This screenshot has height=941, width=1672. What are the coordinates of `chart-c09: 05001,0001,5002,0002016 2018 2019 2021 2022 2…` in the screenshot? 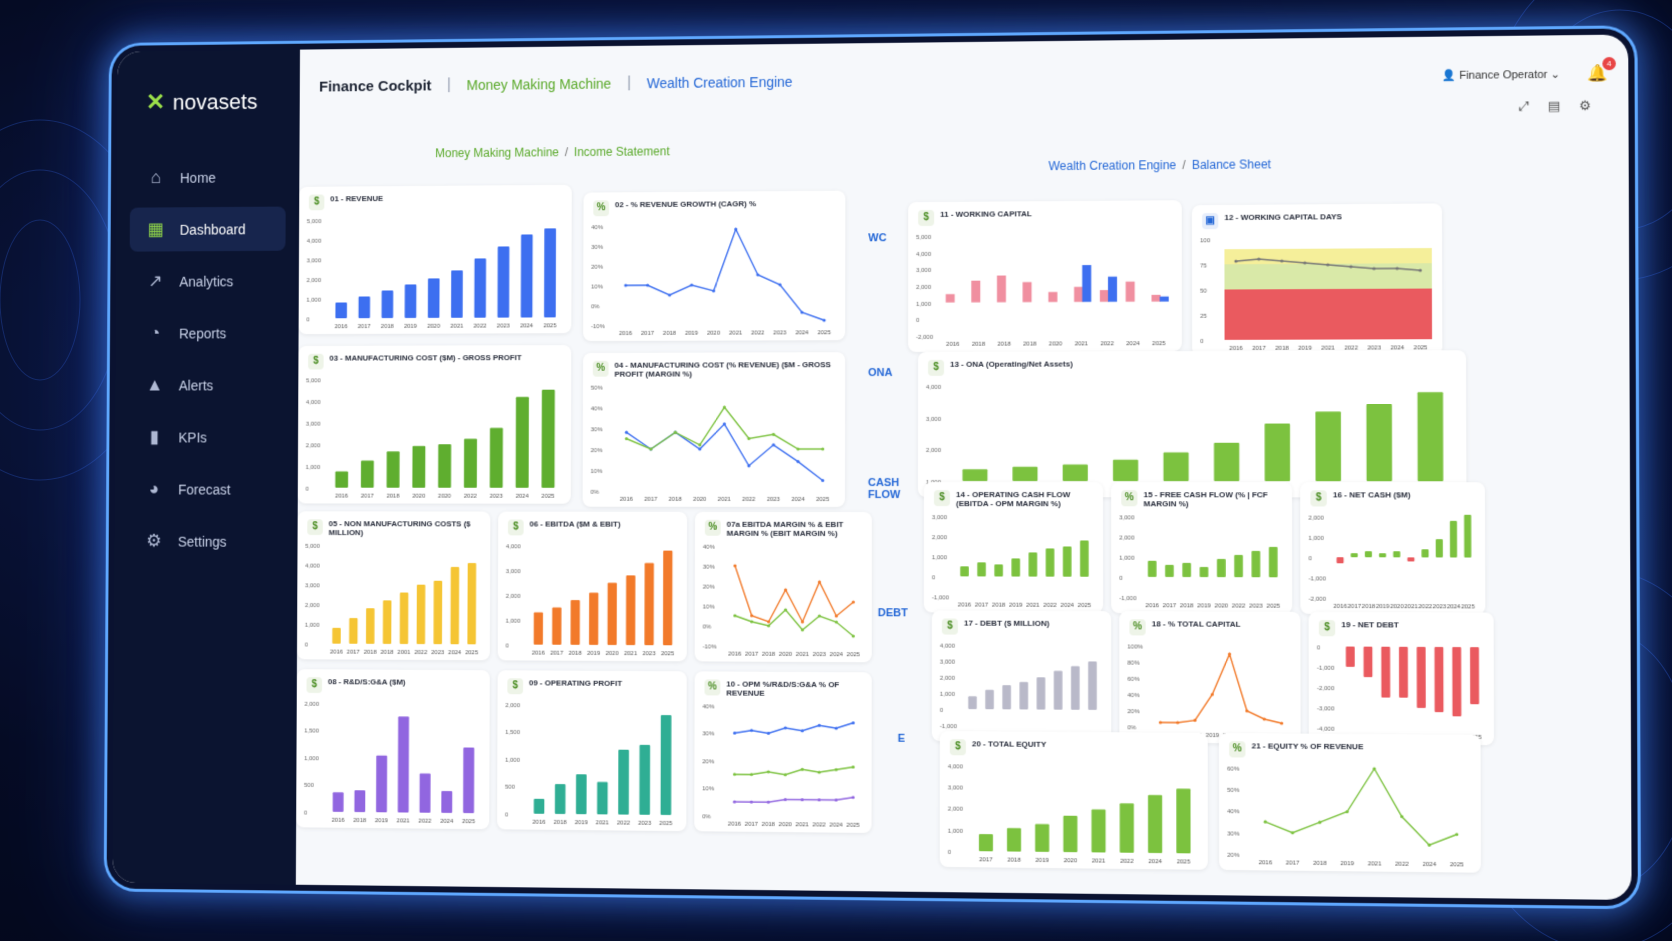 It's located at (592, 763).